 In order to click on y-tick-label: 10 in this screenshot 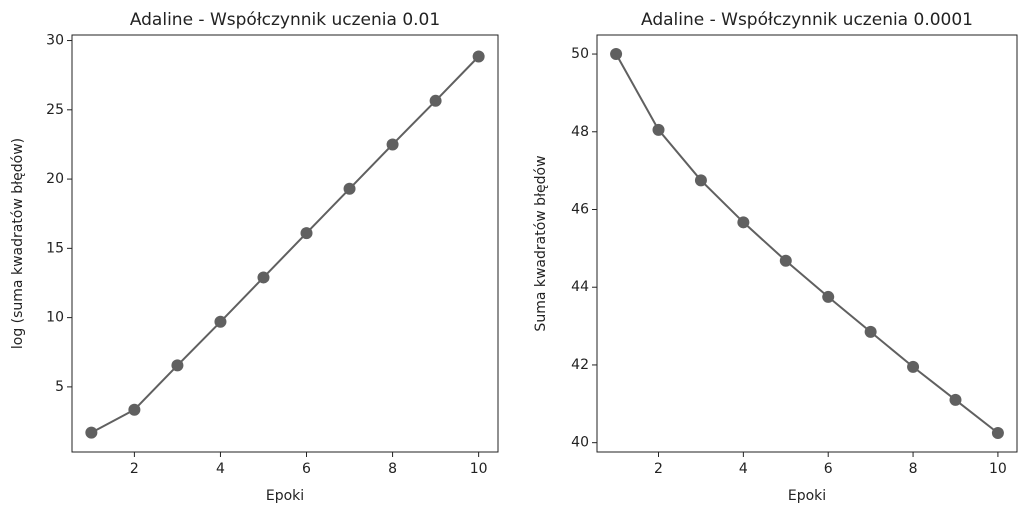, I will do `click(55, 318)`.